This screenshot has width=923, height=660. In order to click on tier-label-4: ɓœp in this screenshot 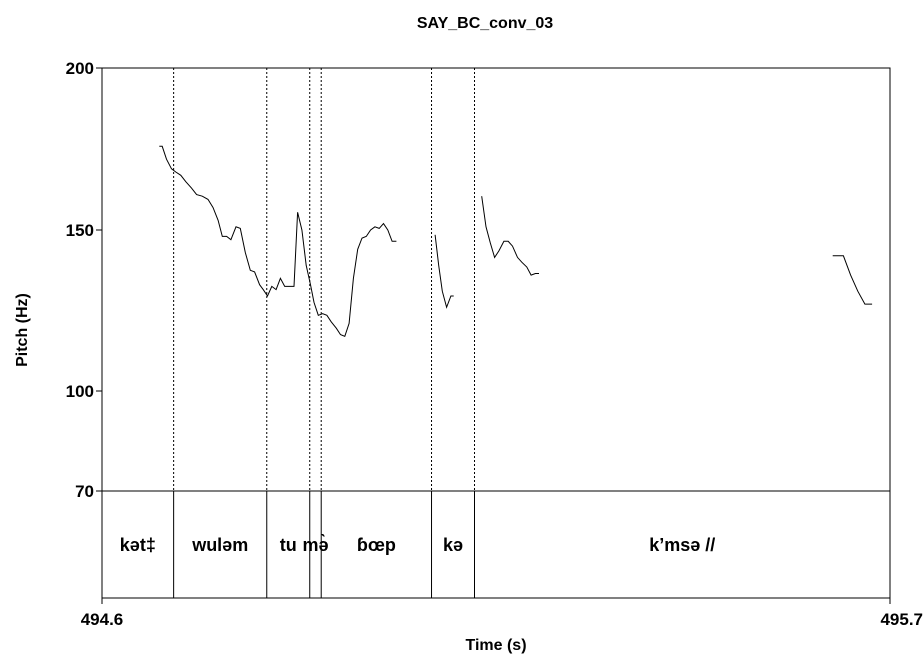, I will do `click(376, 545)`.